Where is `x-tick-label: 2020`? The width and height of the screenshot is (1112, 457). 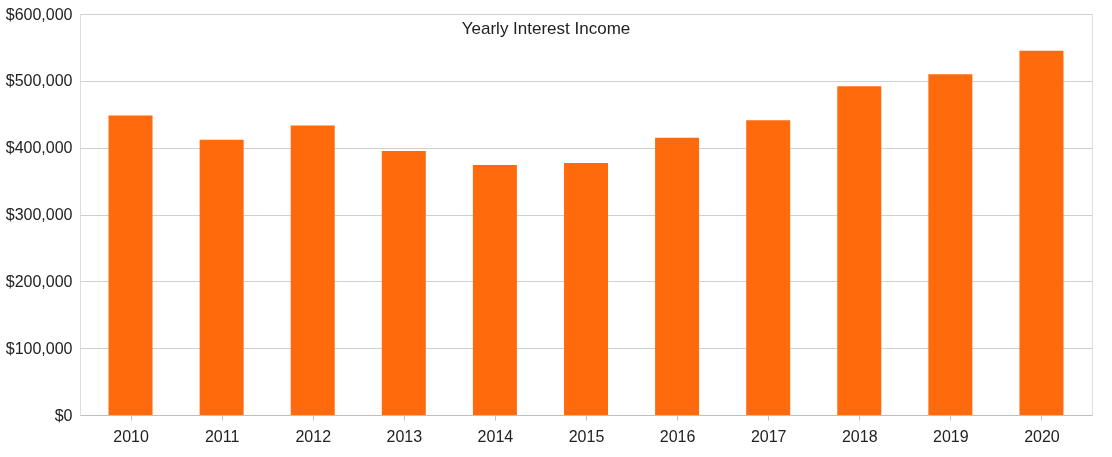 x-tick-label: 2020 is located at coordinates (1042, 436).